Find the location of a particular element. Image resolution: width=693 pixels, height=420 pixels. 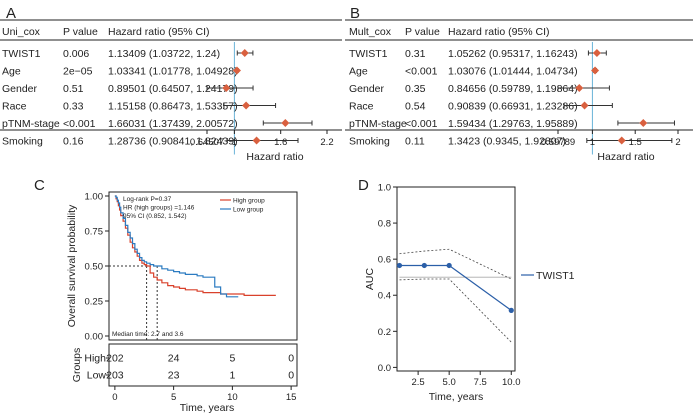

x-tick-label: 7.5 is located at coordinates (480, 382).